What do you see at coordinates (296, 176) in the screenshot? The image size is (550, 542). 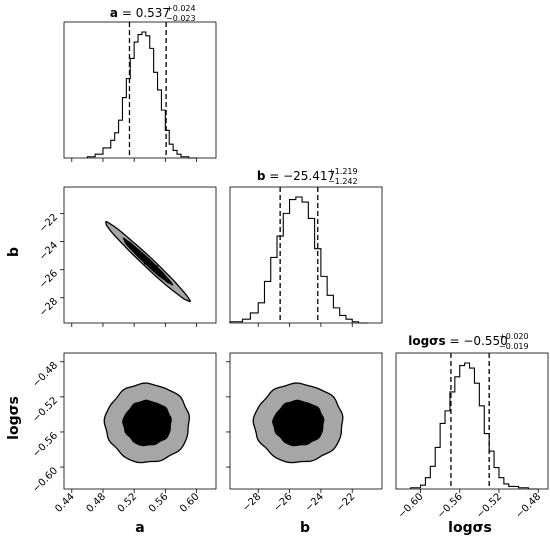 I see `title-b: b = −25.417` at bounding box center [296, 176].